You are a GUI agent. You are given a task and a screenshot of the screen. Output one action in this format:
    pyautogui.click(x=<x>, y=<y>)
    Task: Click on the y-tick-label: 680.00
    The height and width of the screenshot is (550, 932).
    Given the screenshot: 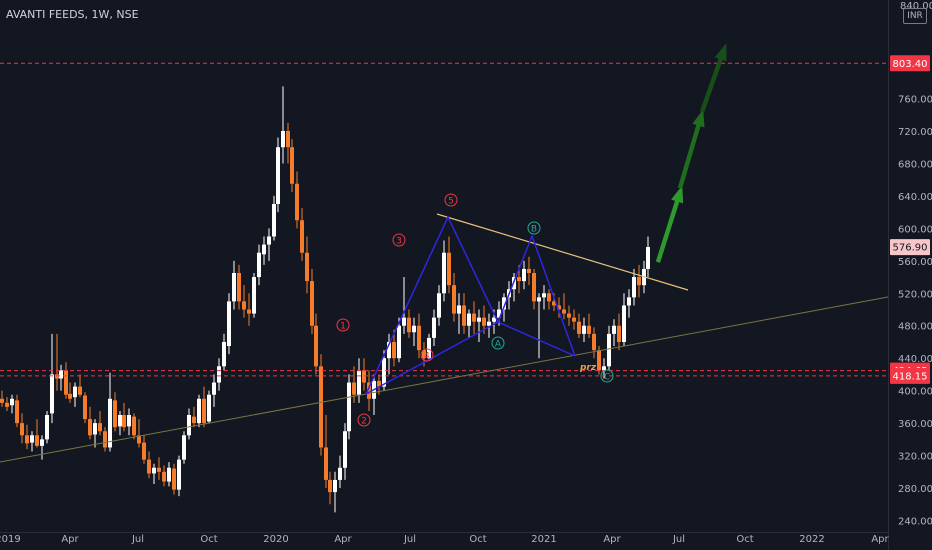 What is the action you would take?
    pyautogui.click(x=915, y=164)
    